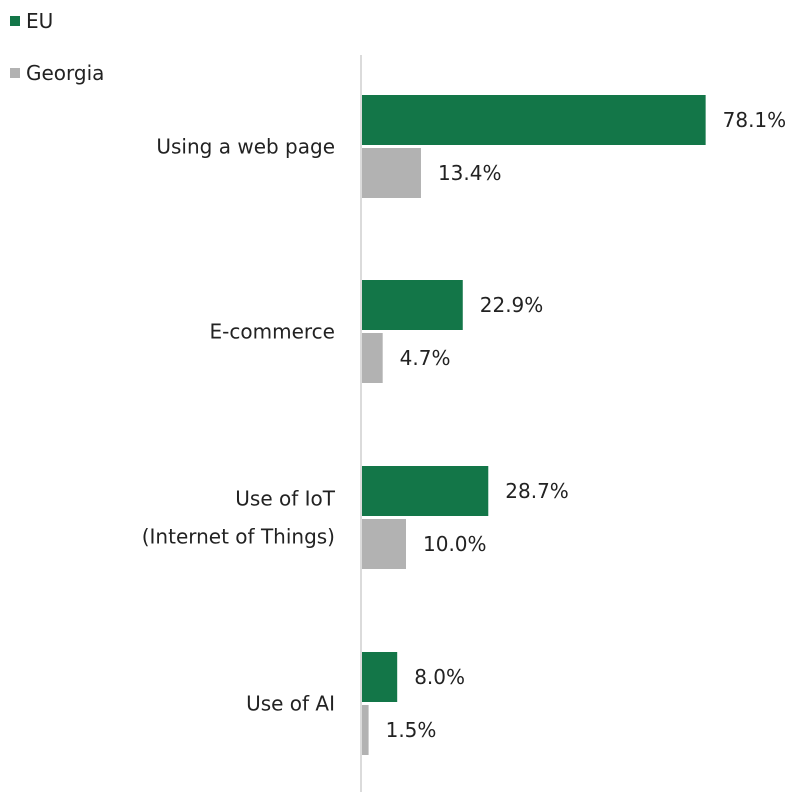  Describe the element at coordinates (512, 305) in the screenshot. I see `data-label-eu: 22.9%` at that location.